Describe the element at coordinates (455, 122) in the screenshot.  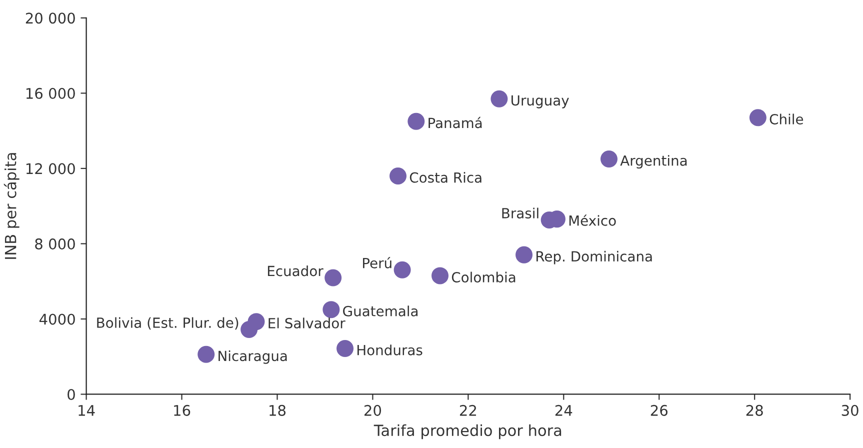
I see `annotation: Panamá` at that location.